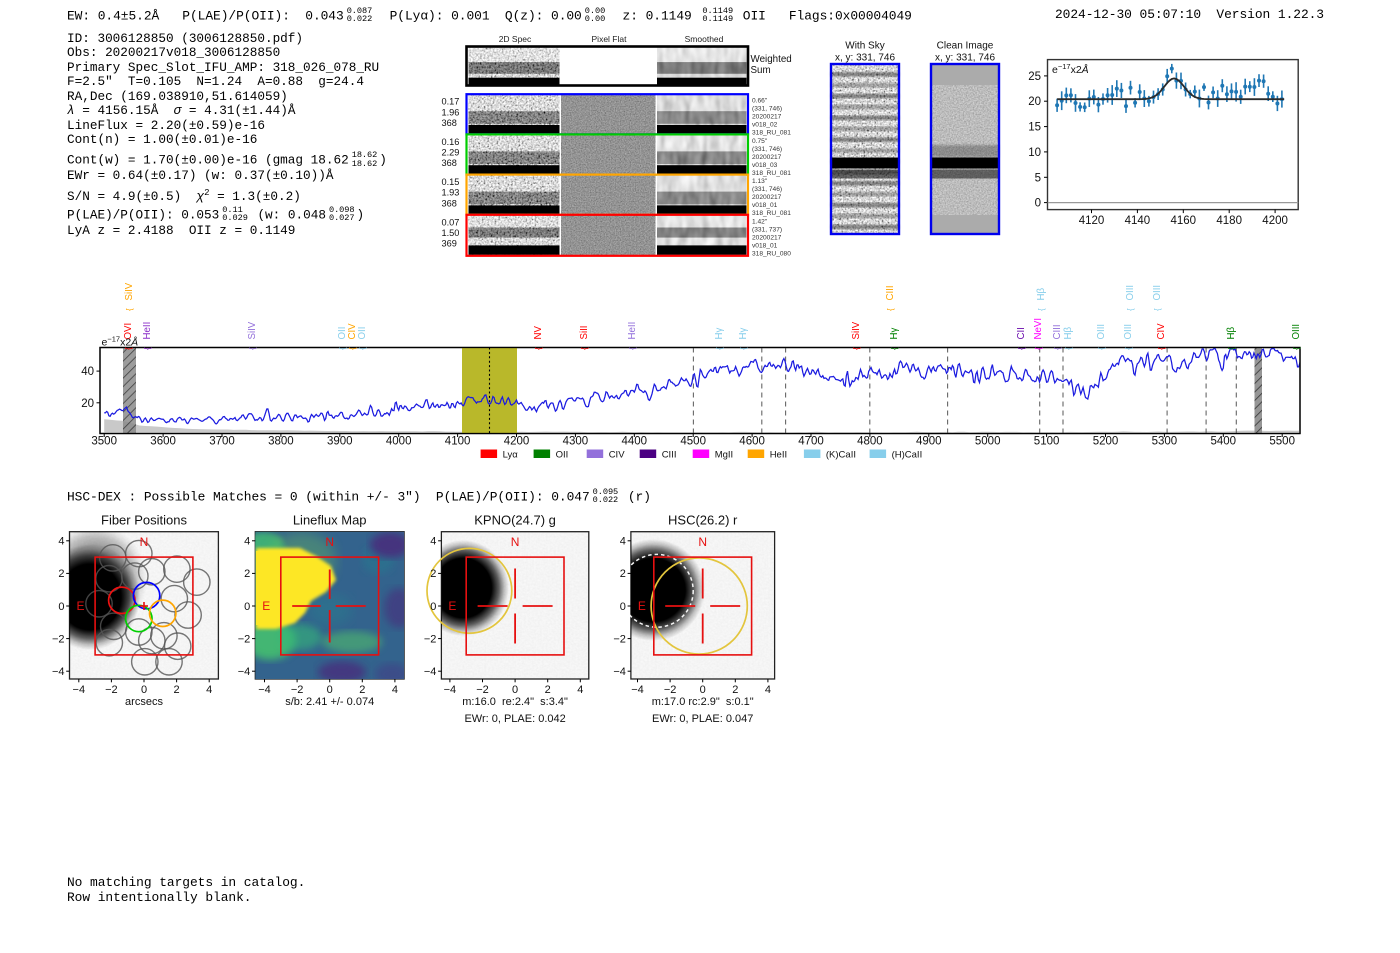 This screenshot has height=953, width=1400. What do you see at coordinates (1224, 442) in the screenshot?
I see `svg-text: 5400` at bounding box center [1224, 442].